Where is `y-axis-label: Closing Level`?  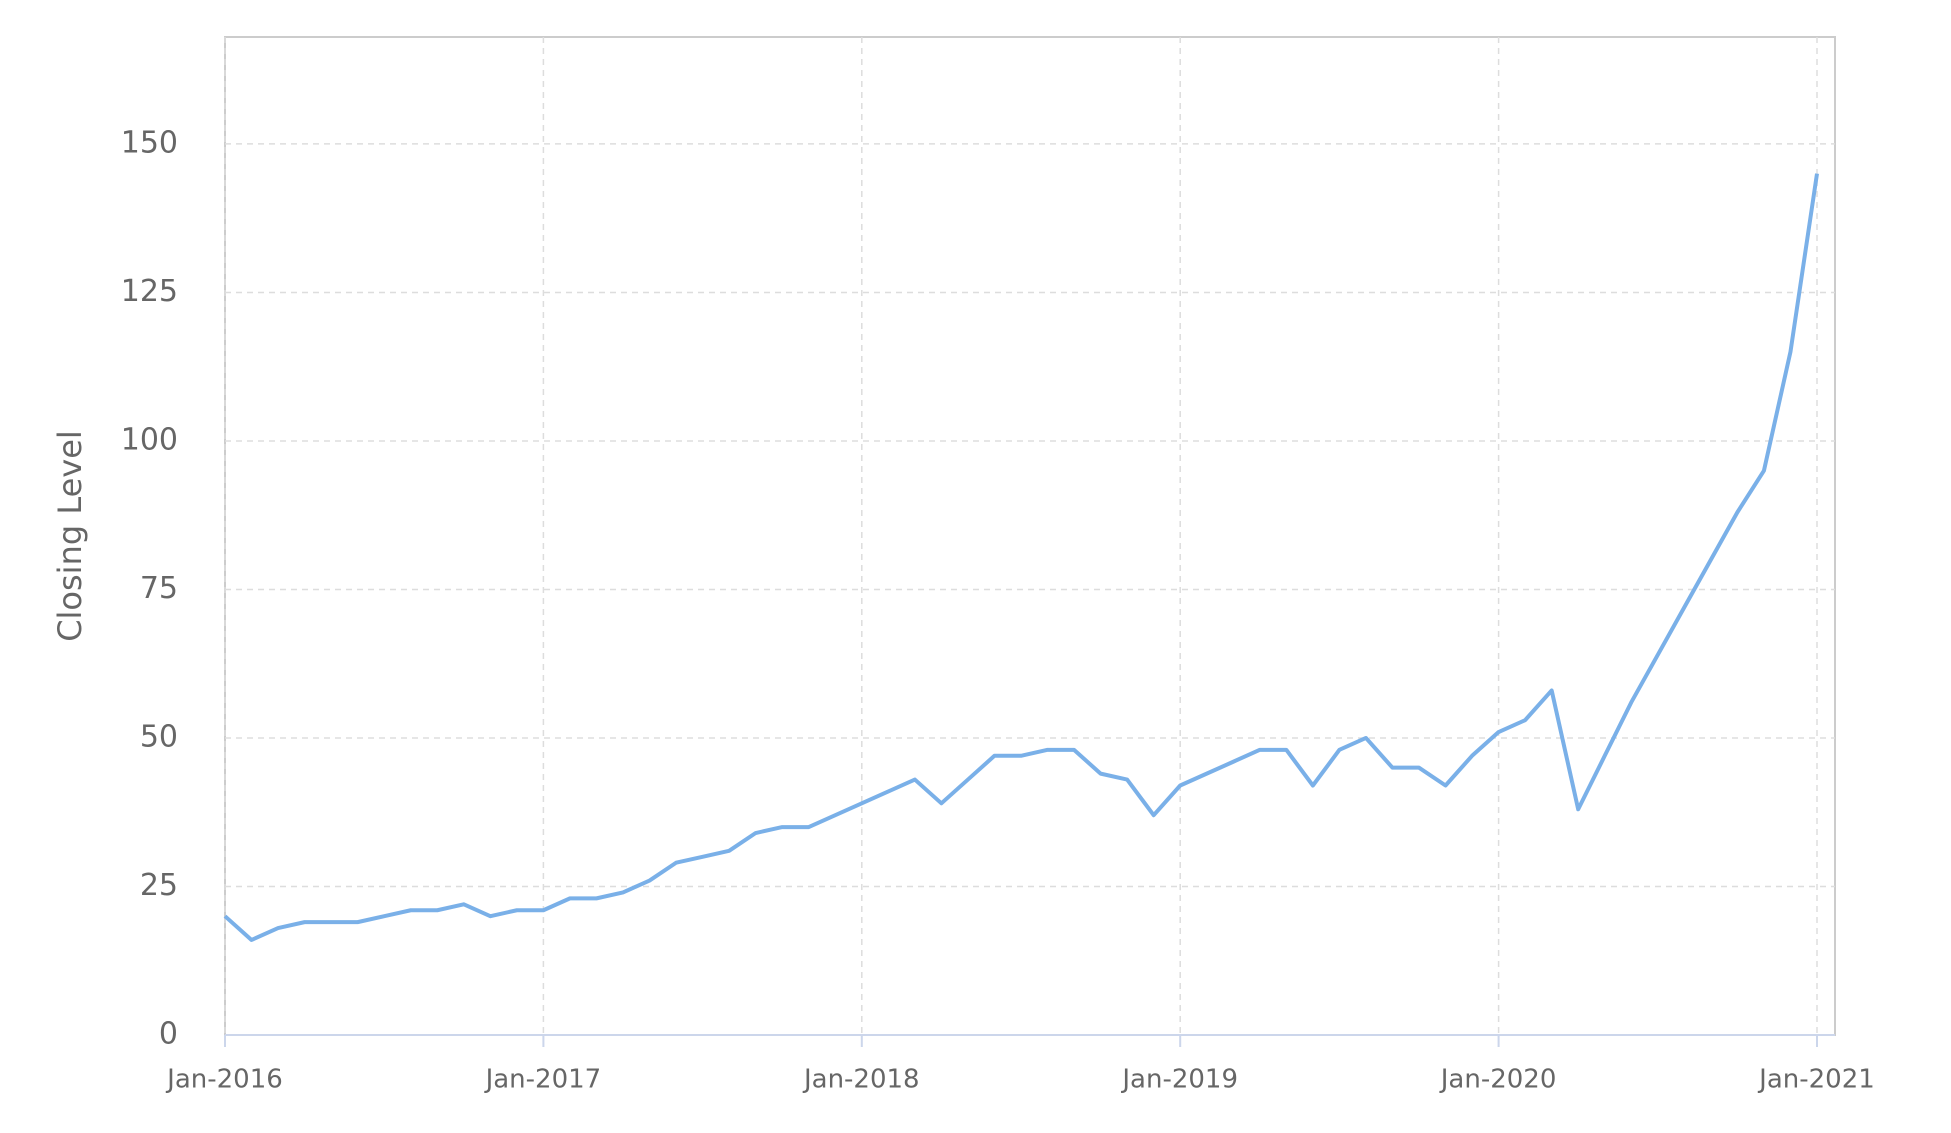 y-axis-label: Closing Level is located at coordinates (70, 536).